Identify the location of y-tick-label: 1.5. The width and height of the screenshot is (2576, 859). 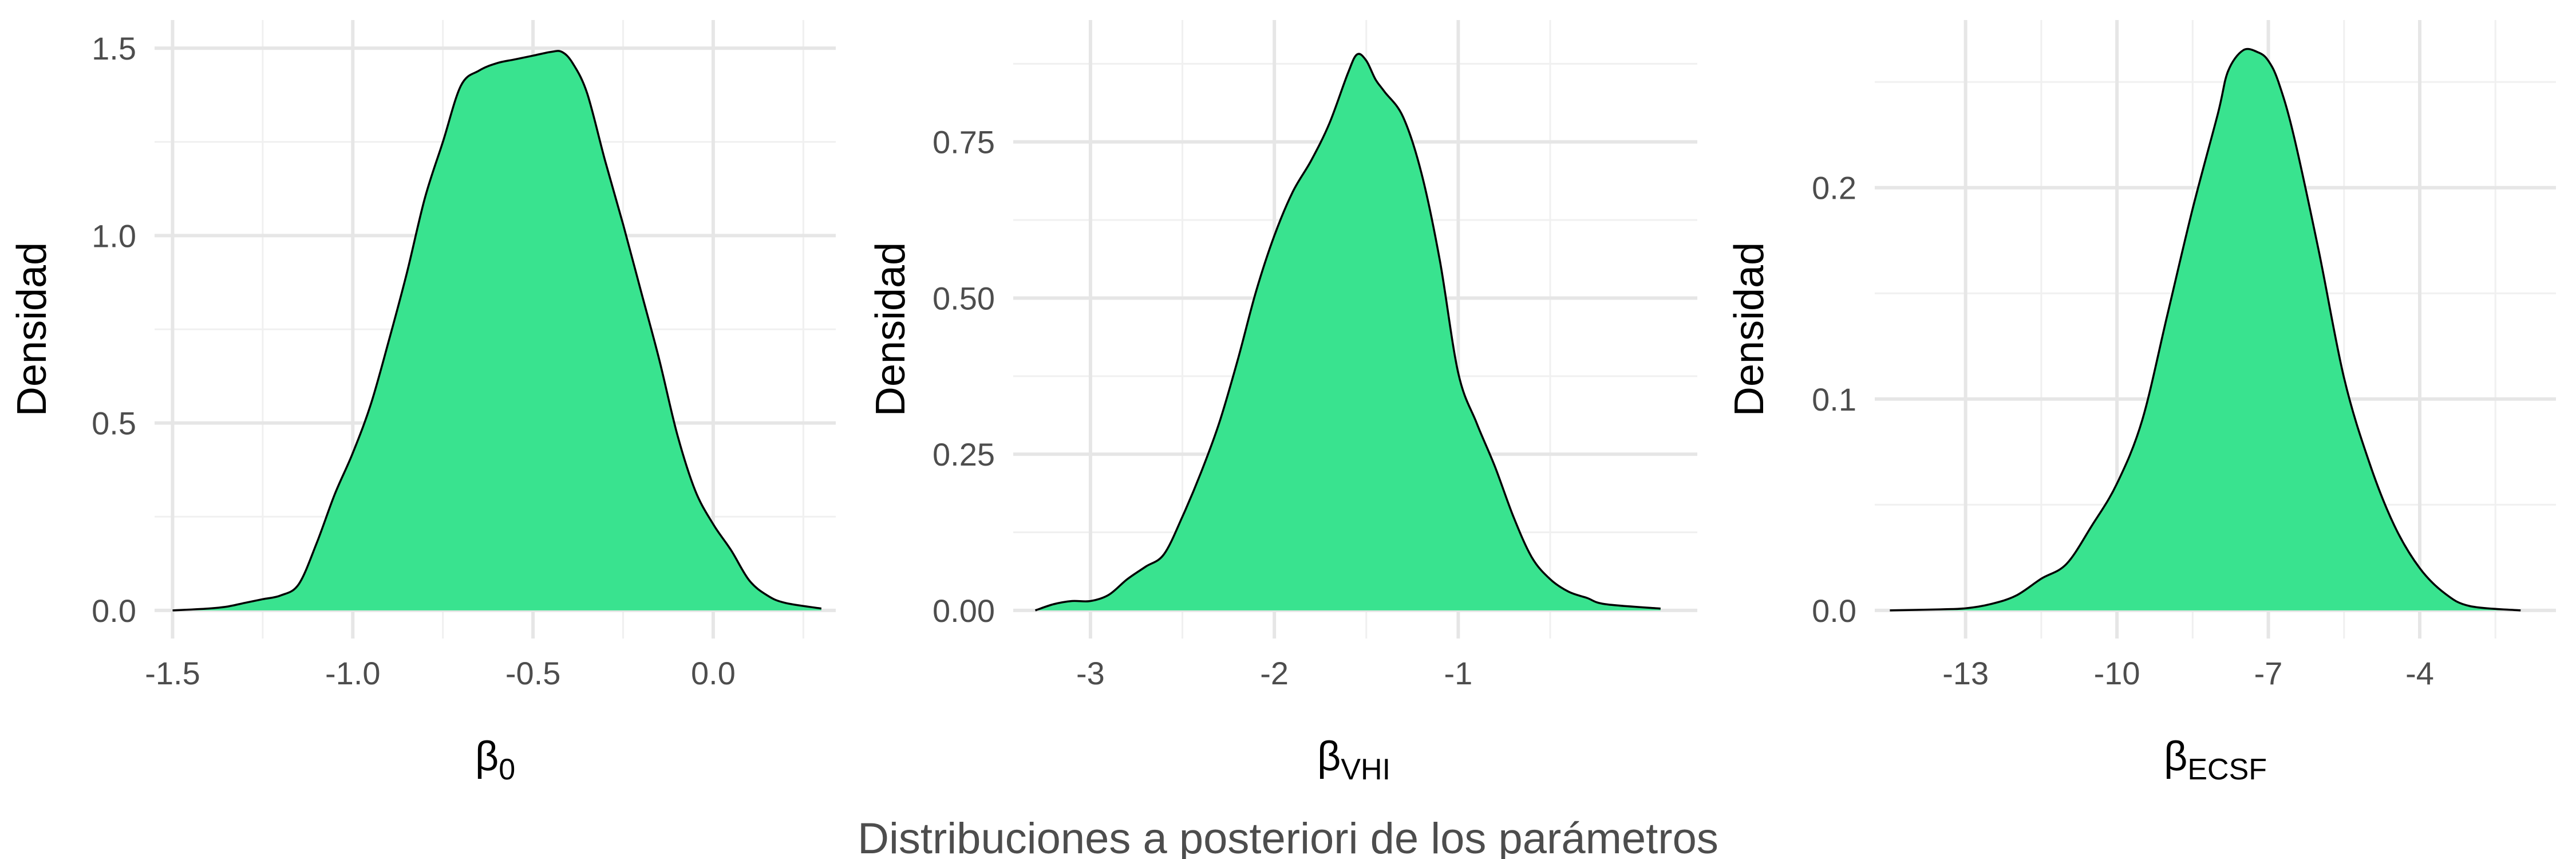
(114, 48).